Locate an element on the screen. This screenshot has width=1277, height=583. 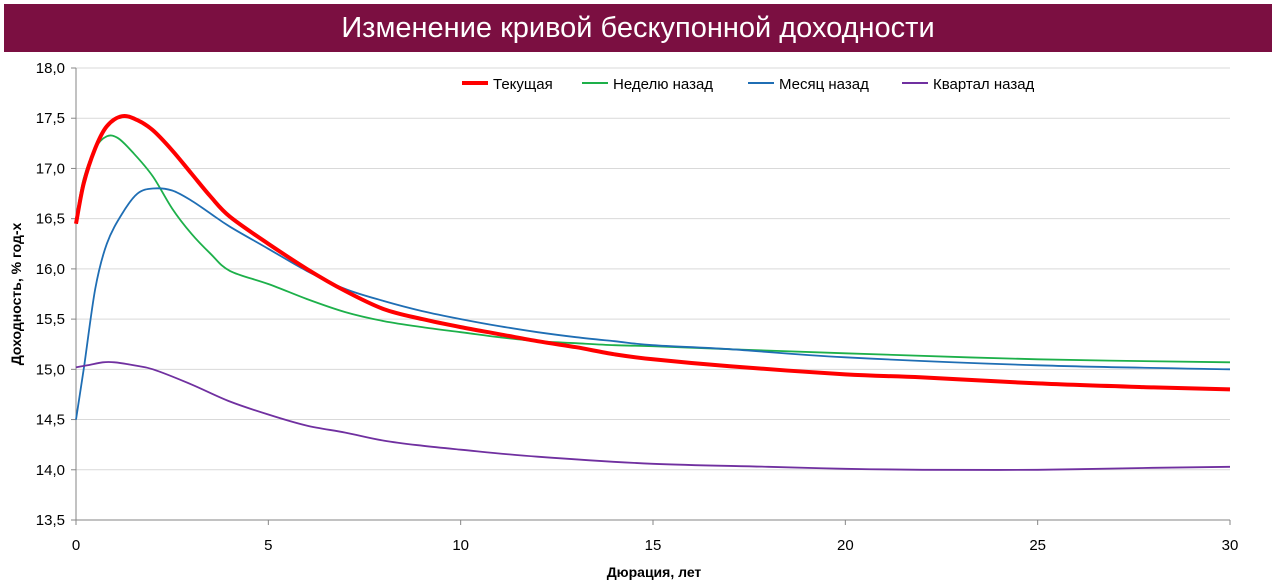
y-tick-label: 14,0 is located at coordinates (50, 470).